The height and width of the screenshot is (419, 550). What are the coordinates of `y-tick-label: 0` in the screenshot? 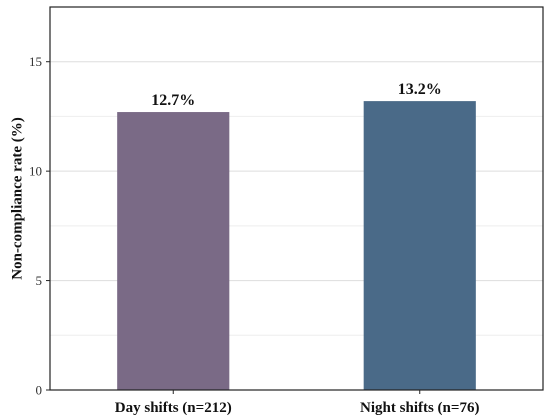 It's located at (39, 390).